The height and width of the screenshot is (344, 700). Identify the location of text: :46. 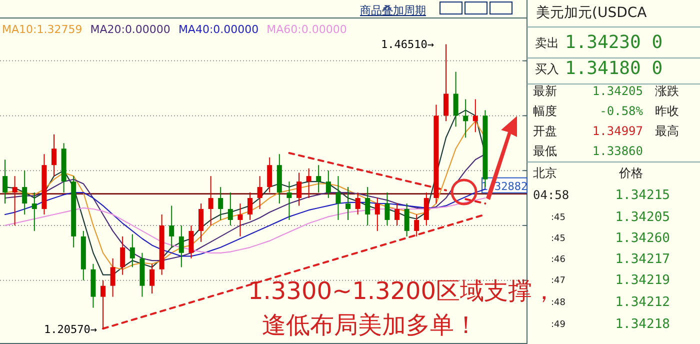
(558, 260).